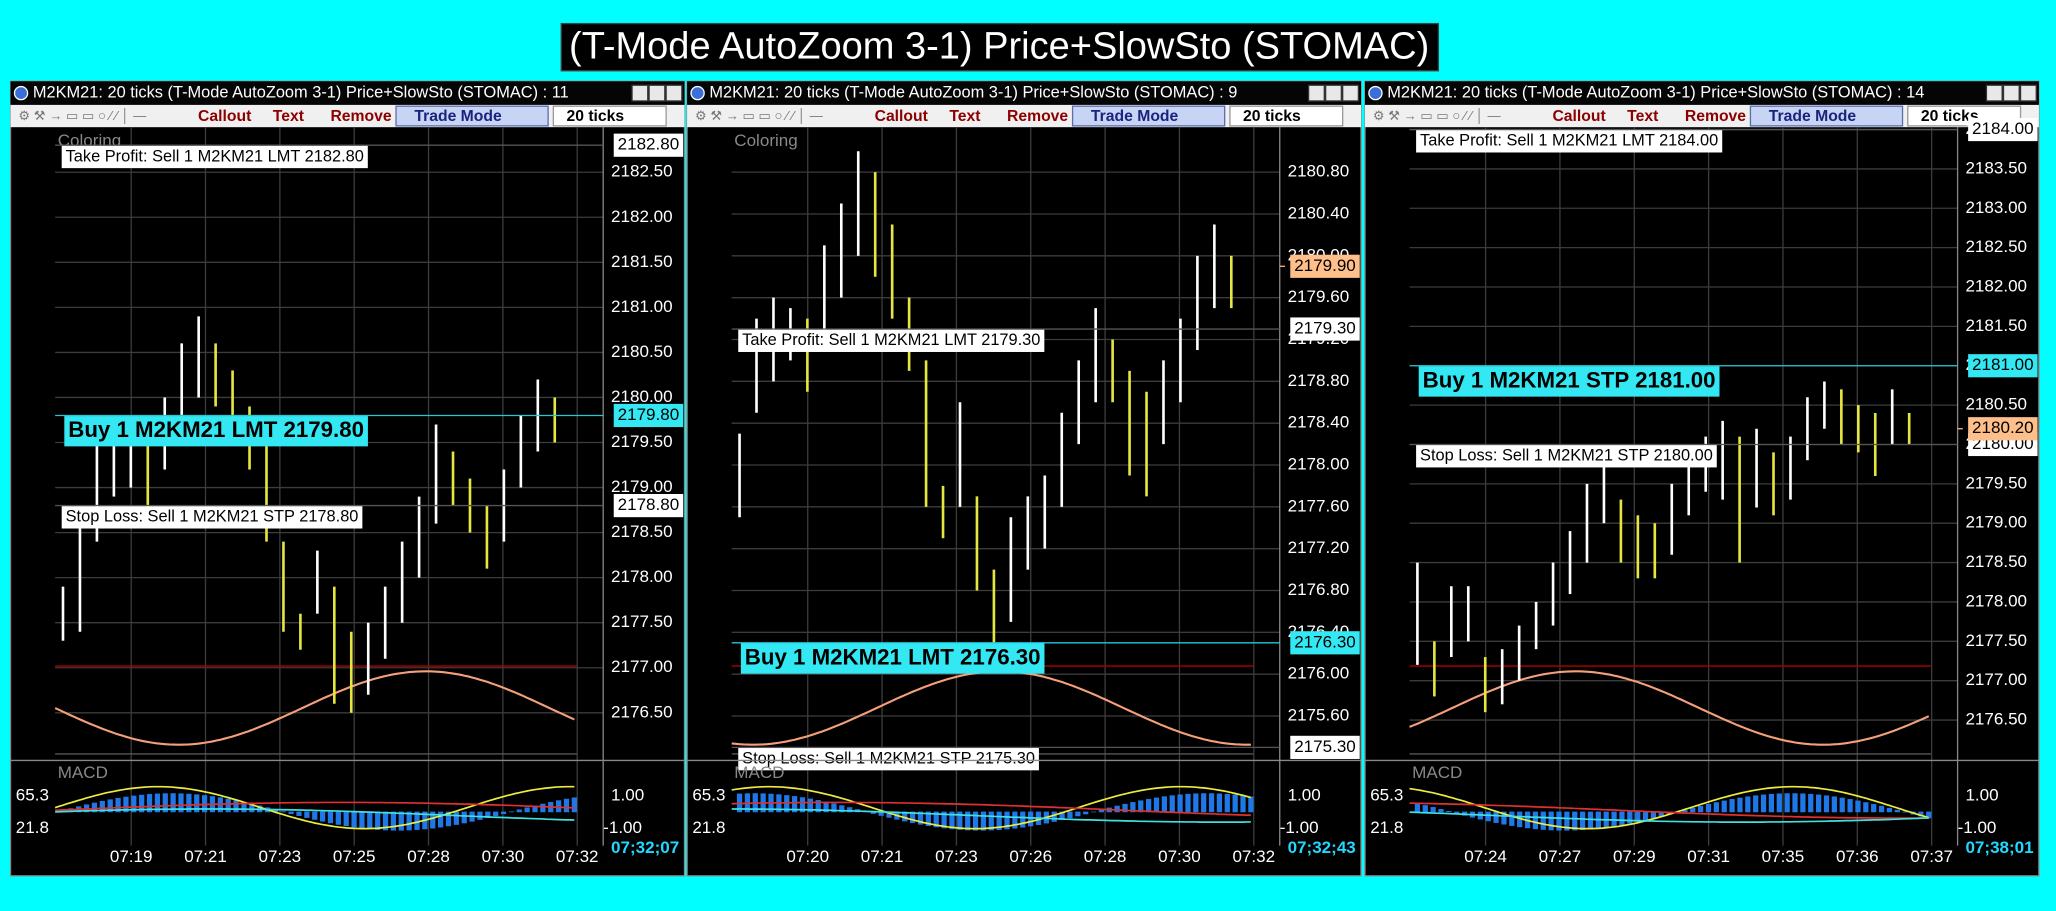  Describe the element at coordinates (1179, 856) in the screenshot. I see `time-label: 07:30` at that location.